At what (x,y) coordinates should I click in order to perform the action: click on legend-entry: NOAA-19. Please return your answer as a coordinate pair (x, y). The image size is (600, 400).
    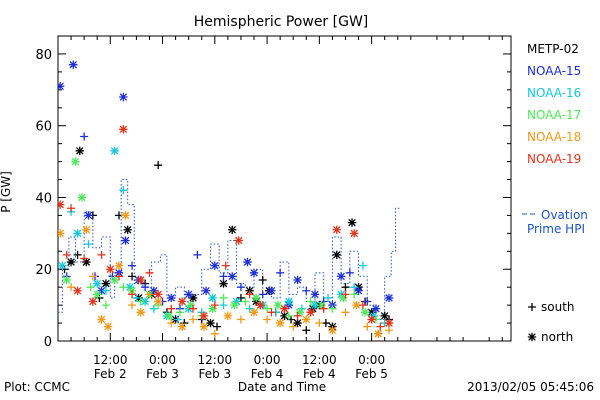
    Looking at the image, I should click on (554, 159).